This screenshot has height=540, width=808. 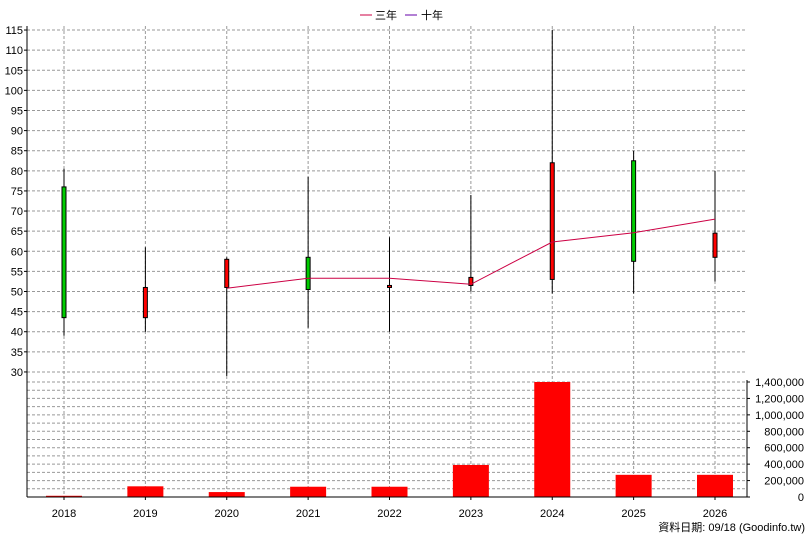 I want to click on x-tick-label: 2022, so click(x=389, y=514).